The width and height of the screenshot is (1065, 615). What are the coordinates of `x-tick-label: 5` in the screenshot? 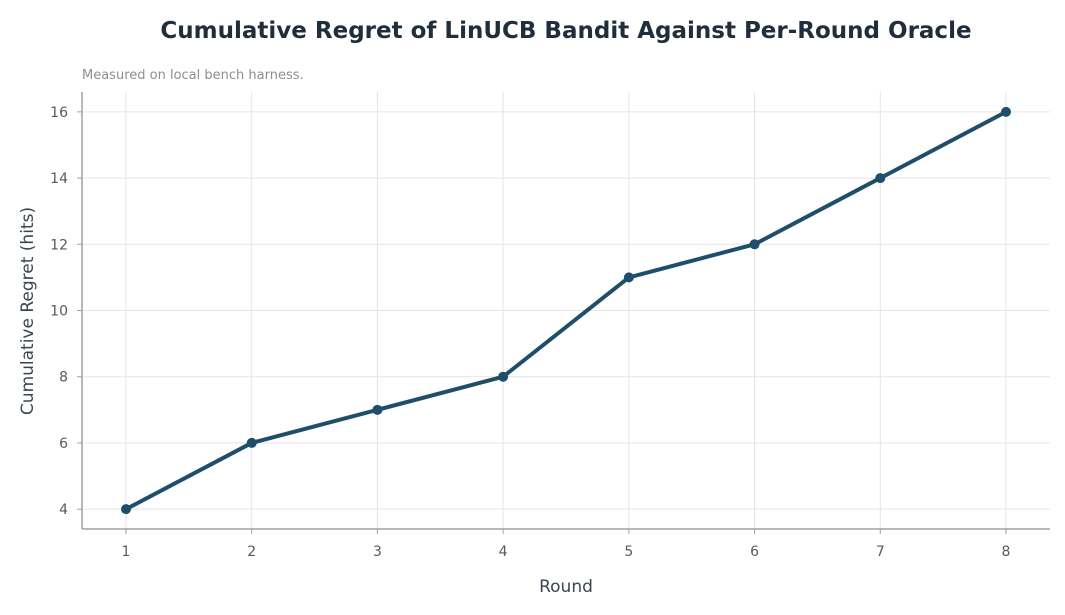 It's located at (628, 552).